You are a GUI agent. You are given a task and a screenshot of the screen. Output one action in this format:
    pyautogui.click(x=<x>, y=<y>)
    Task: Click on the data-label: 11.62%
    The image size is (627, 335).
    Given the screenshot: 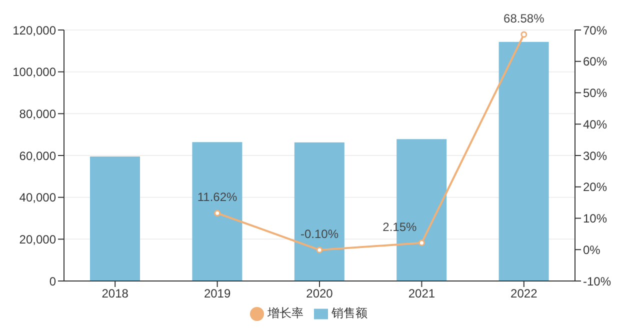 What is the action you would take?
    pyautogui.click(x=217, y=197)
    